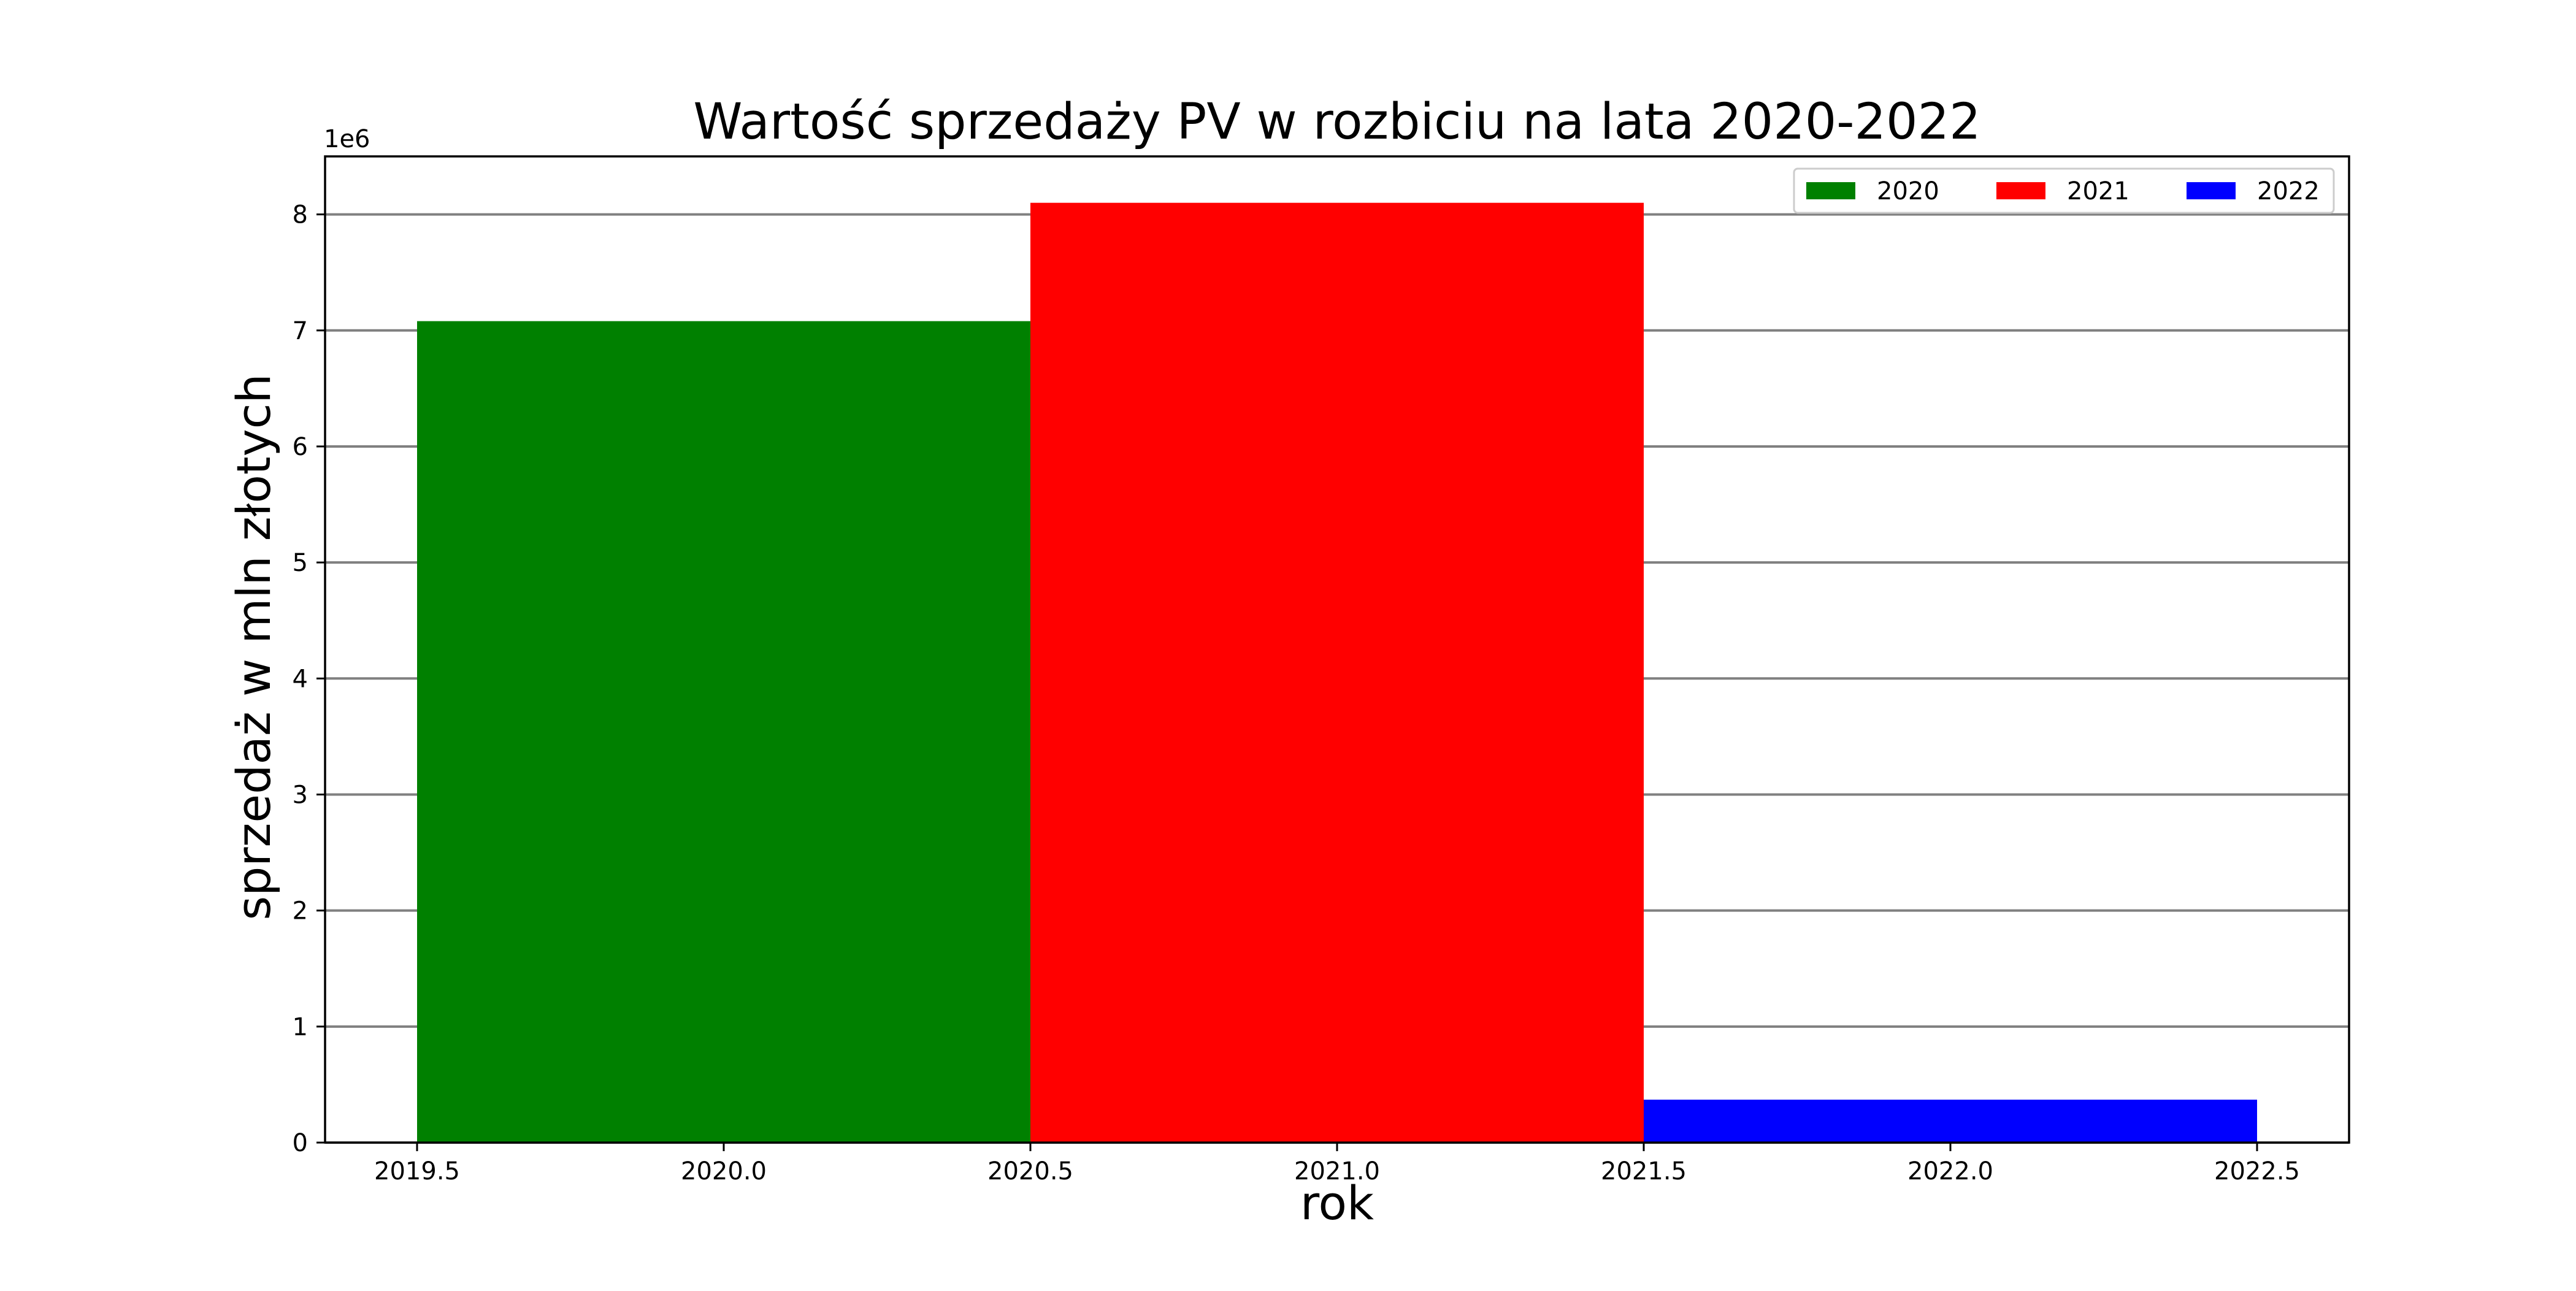 The width and height of the screenshot is (2576, 1291). What do you see at coordinates (2288, 191) in the screenshot?
I see `legend-label-2022: 2022` at bounding box center [2288, 191].